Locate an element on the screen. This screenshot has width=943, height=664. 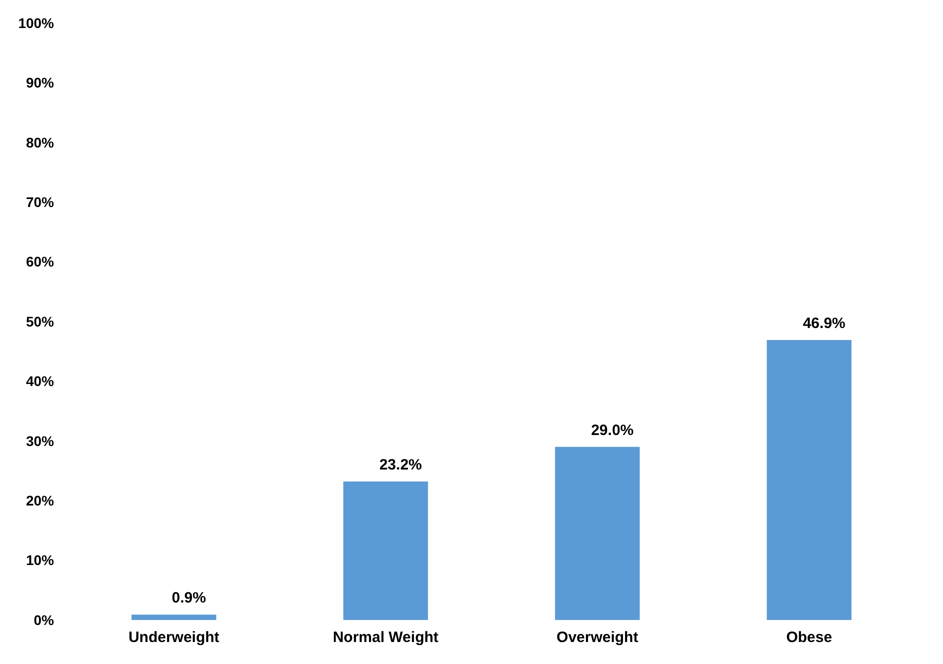
y-tick-label: 50% is located at coordinates (40, 321).